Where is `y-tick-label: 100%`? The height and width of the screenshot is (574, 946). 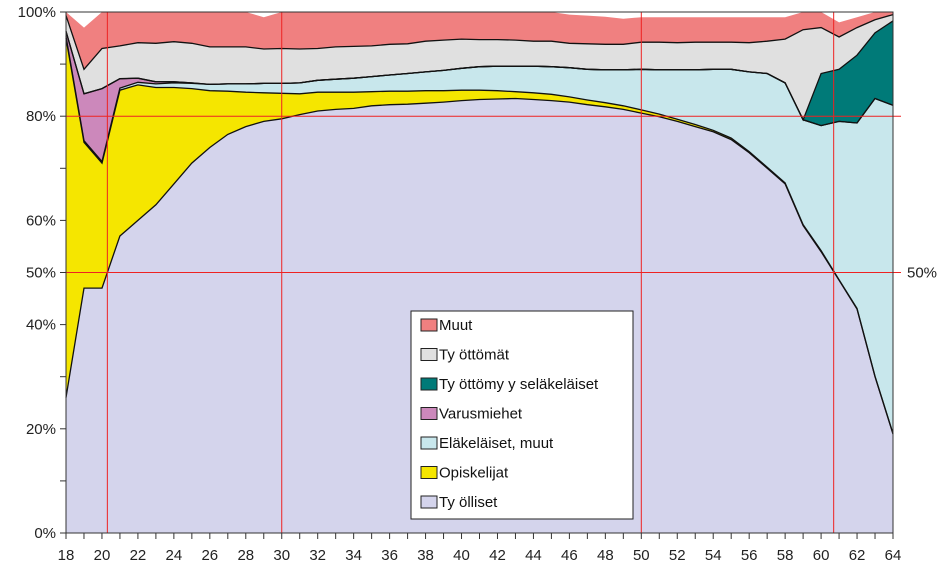 y-tick-label: 100% is located at coordinates (37, 12).